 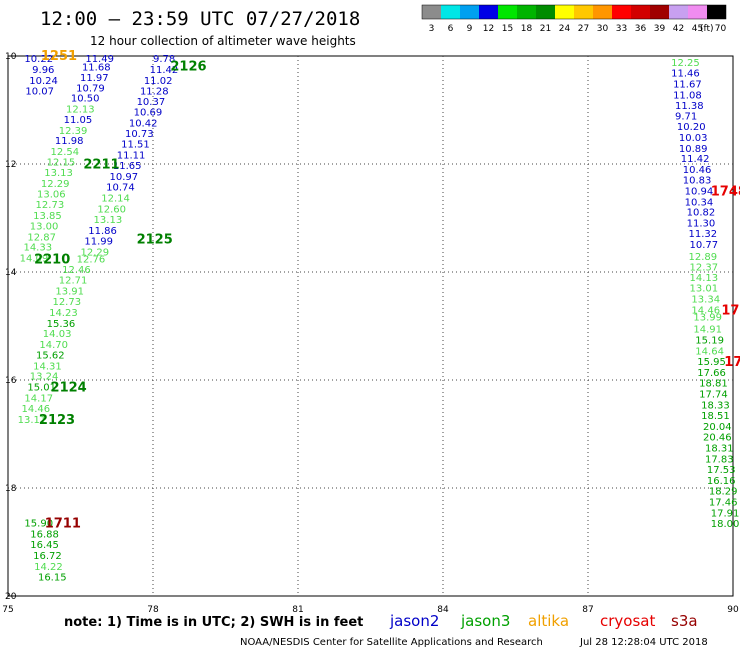 What do you see at coordinates (701, 223) in the screenshot?
I see `wave-height-label: 11.30` at bounding box center [701, 223].